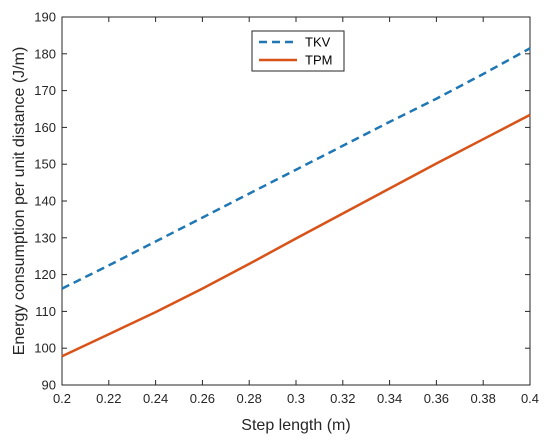 This screenshot has height=442, width=550. Describe the element at coordinates (49, 385) in the screenshot. I see `y-tick-label: 90` at that location.